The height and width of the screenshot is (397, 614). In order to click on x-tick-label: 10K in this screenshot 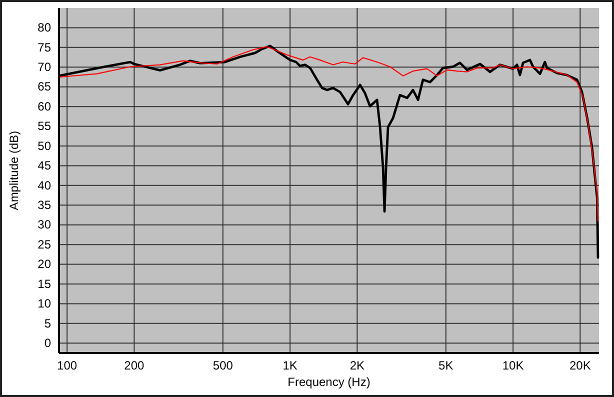, I will do `click(513, 365)`.